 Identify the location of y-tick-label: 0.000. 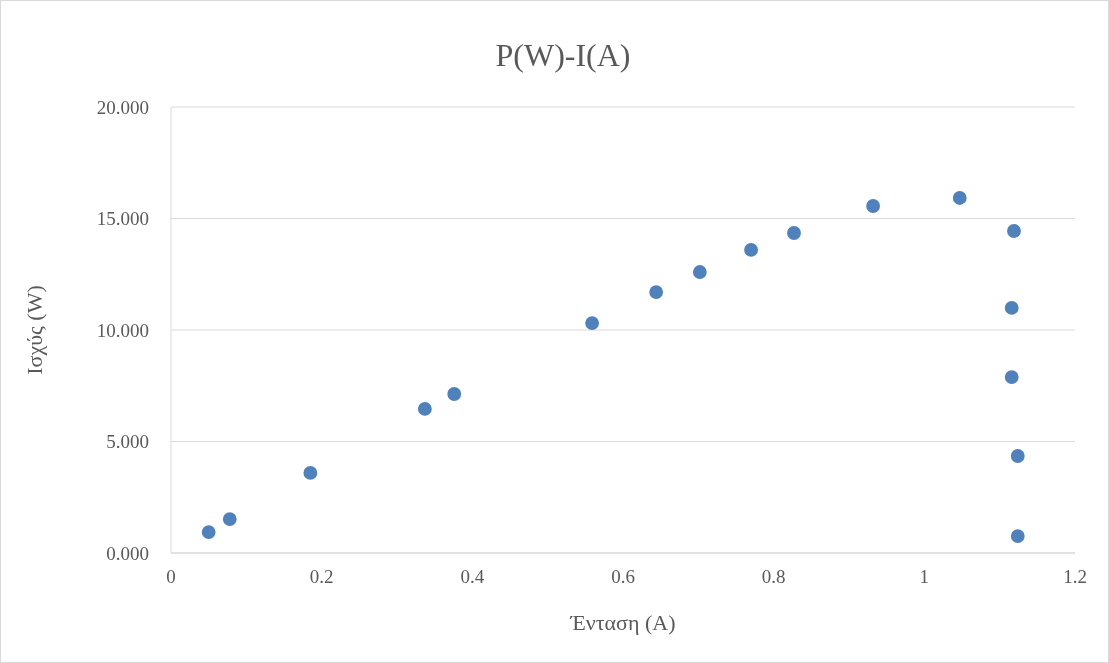
(127, 553).